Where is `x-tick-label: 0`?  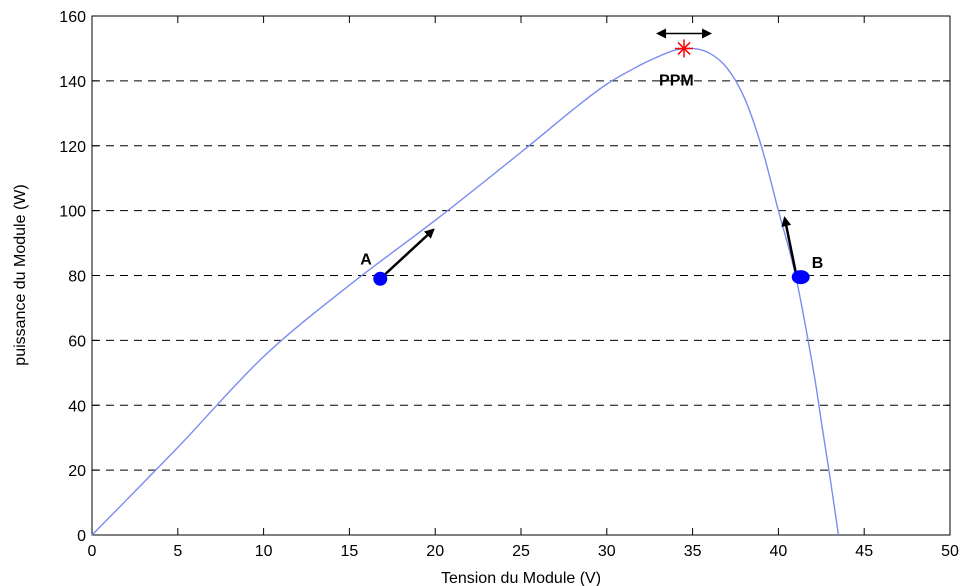
x-tick-label: 0 is located at coordinates (92, 551).